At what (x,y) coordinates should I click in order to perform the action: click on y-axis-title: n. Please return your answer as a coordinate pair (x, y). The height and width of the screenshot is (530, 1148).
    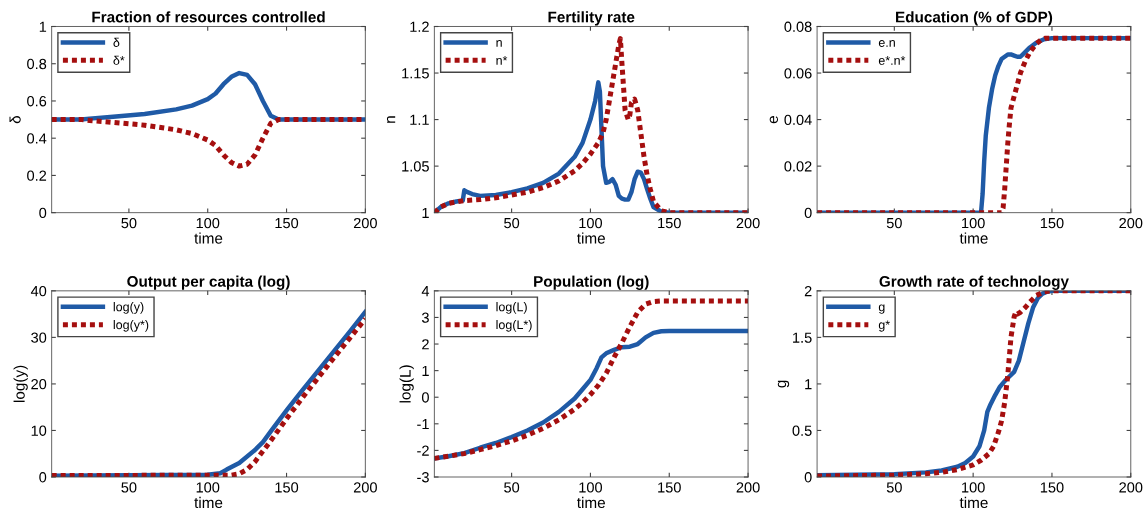
    Looking at the image, I should click on (391, 119).